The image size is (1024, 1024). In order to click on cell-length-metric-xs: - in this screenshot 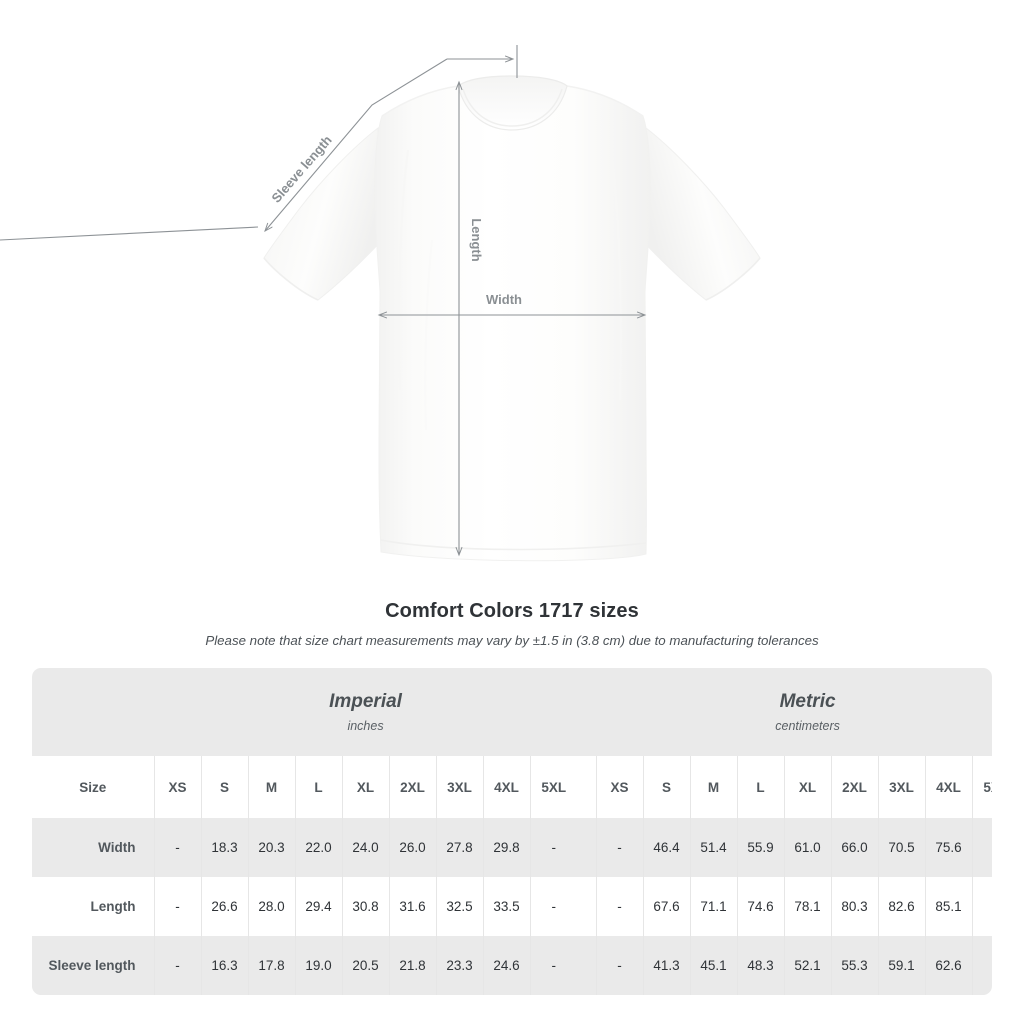, I will do `click(619, 906)`.